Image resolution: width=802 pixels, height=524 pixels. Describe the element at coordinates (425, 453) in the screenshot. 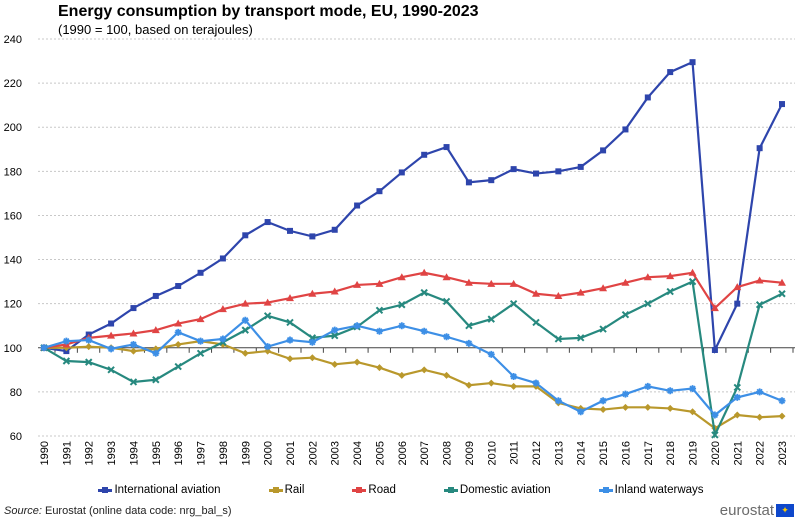

I see `x-tick-label: 2007` at that location.